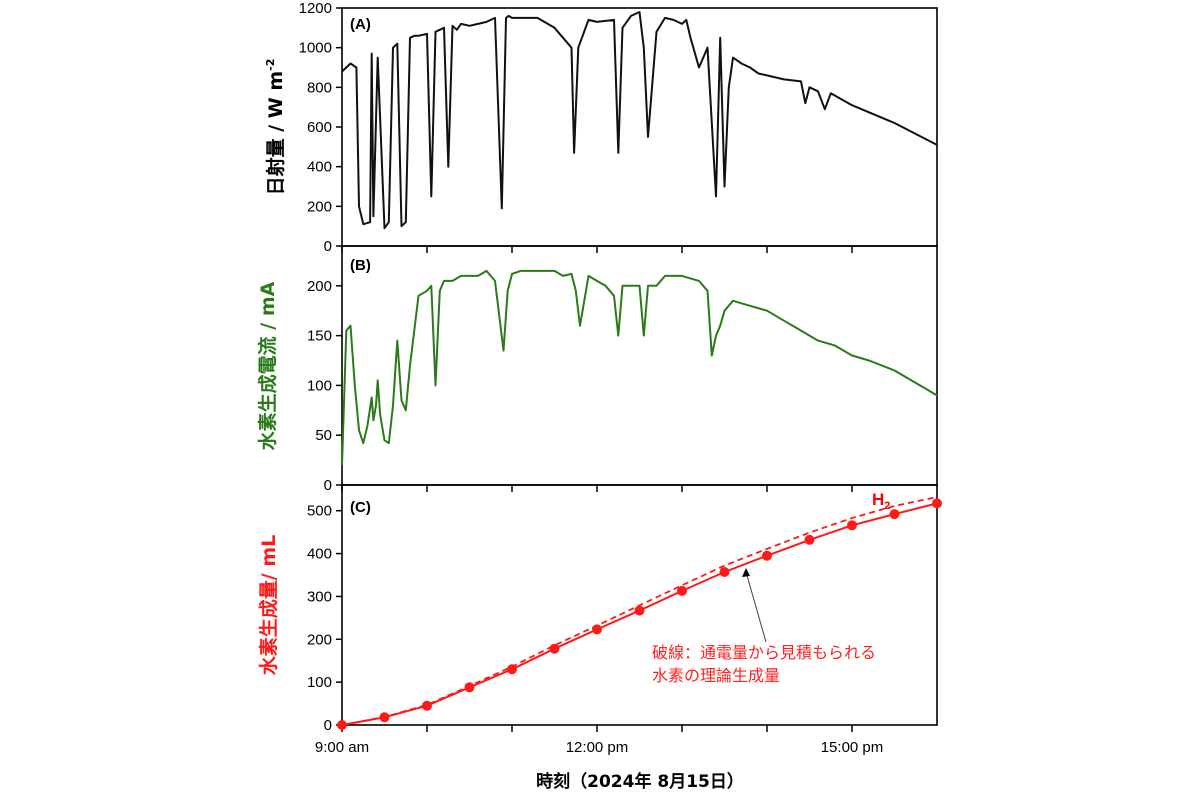 The image size is (1200, 800). Describe the element at coordinates (267, 365) in the screenshot. I see `panel-b-ylabel: 水素生成電流 / mA` at that location.